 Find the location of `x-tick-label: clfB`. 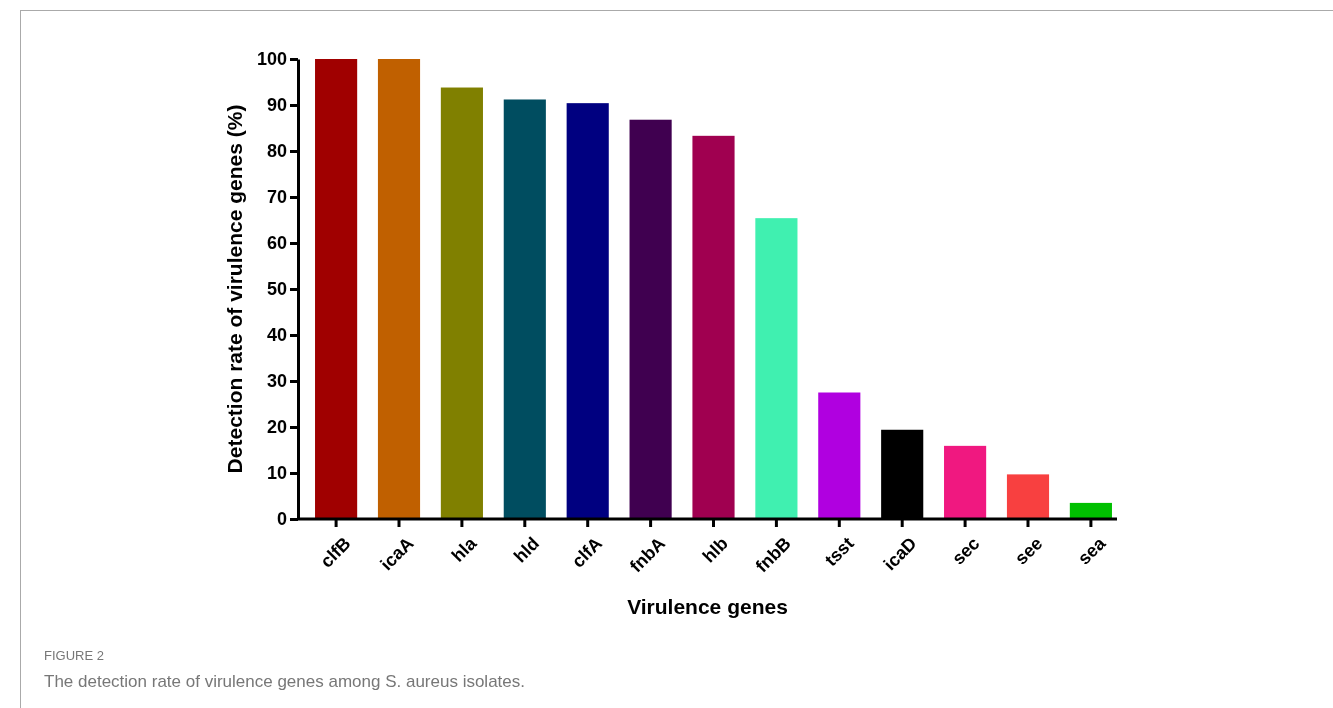

x-tick-label: clfB is located at coordinates (335, 552).